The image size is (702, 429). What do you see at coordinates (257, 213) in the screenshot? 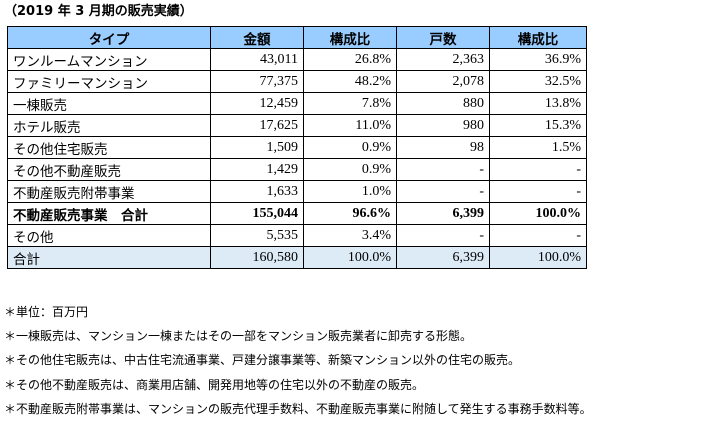
I see `cell-amount: 155,044` at bounding box center [257, 213].